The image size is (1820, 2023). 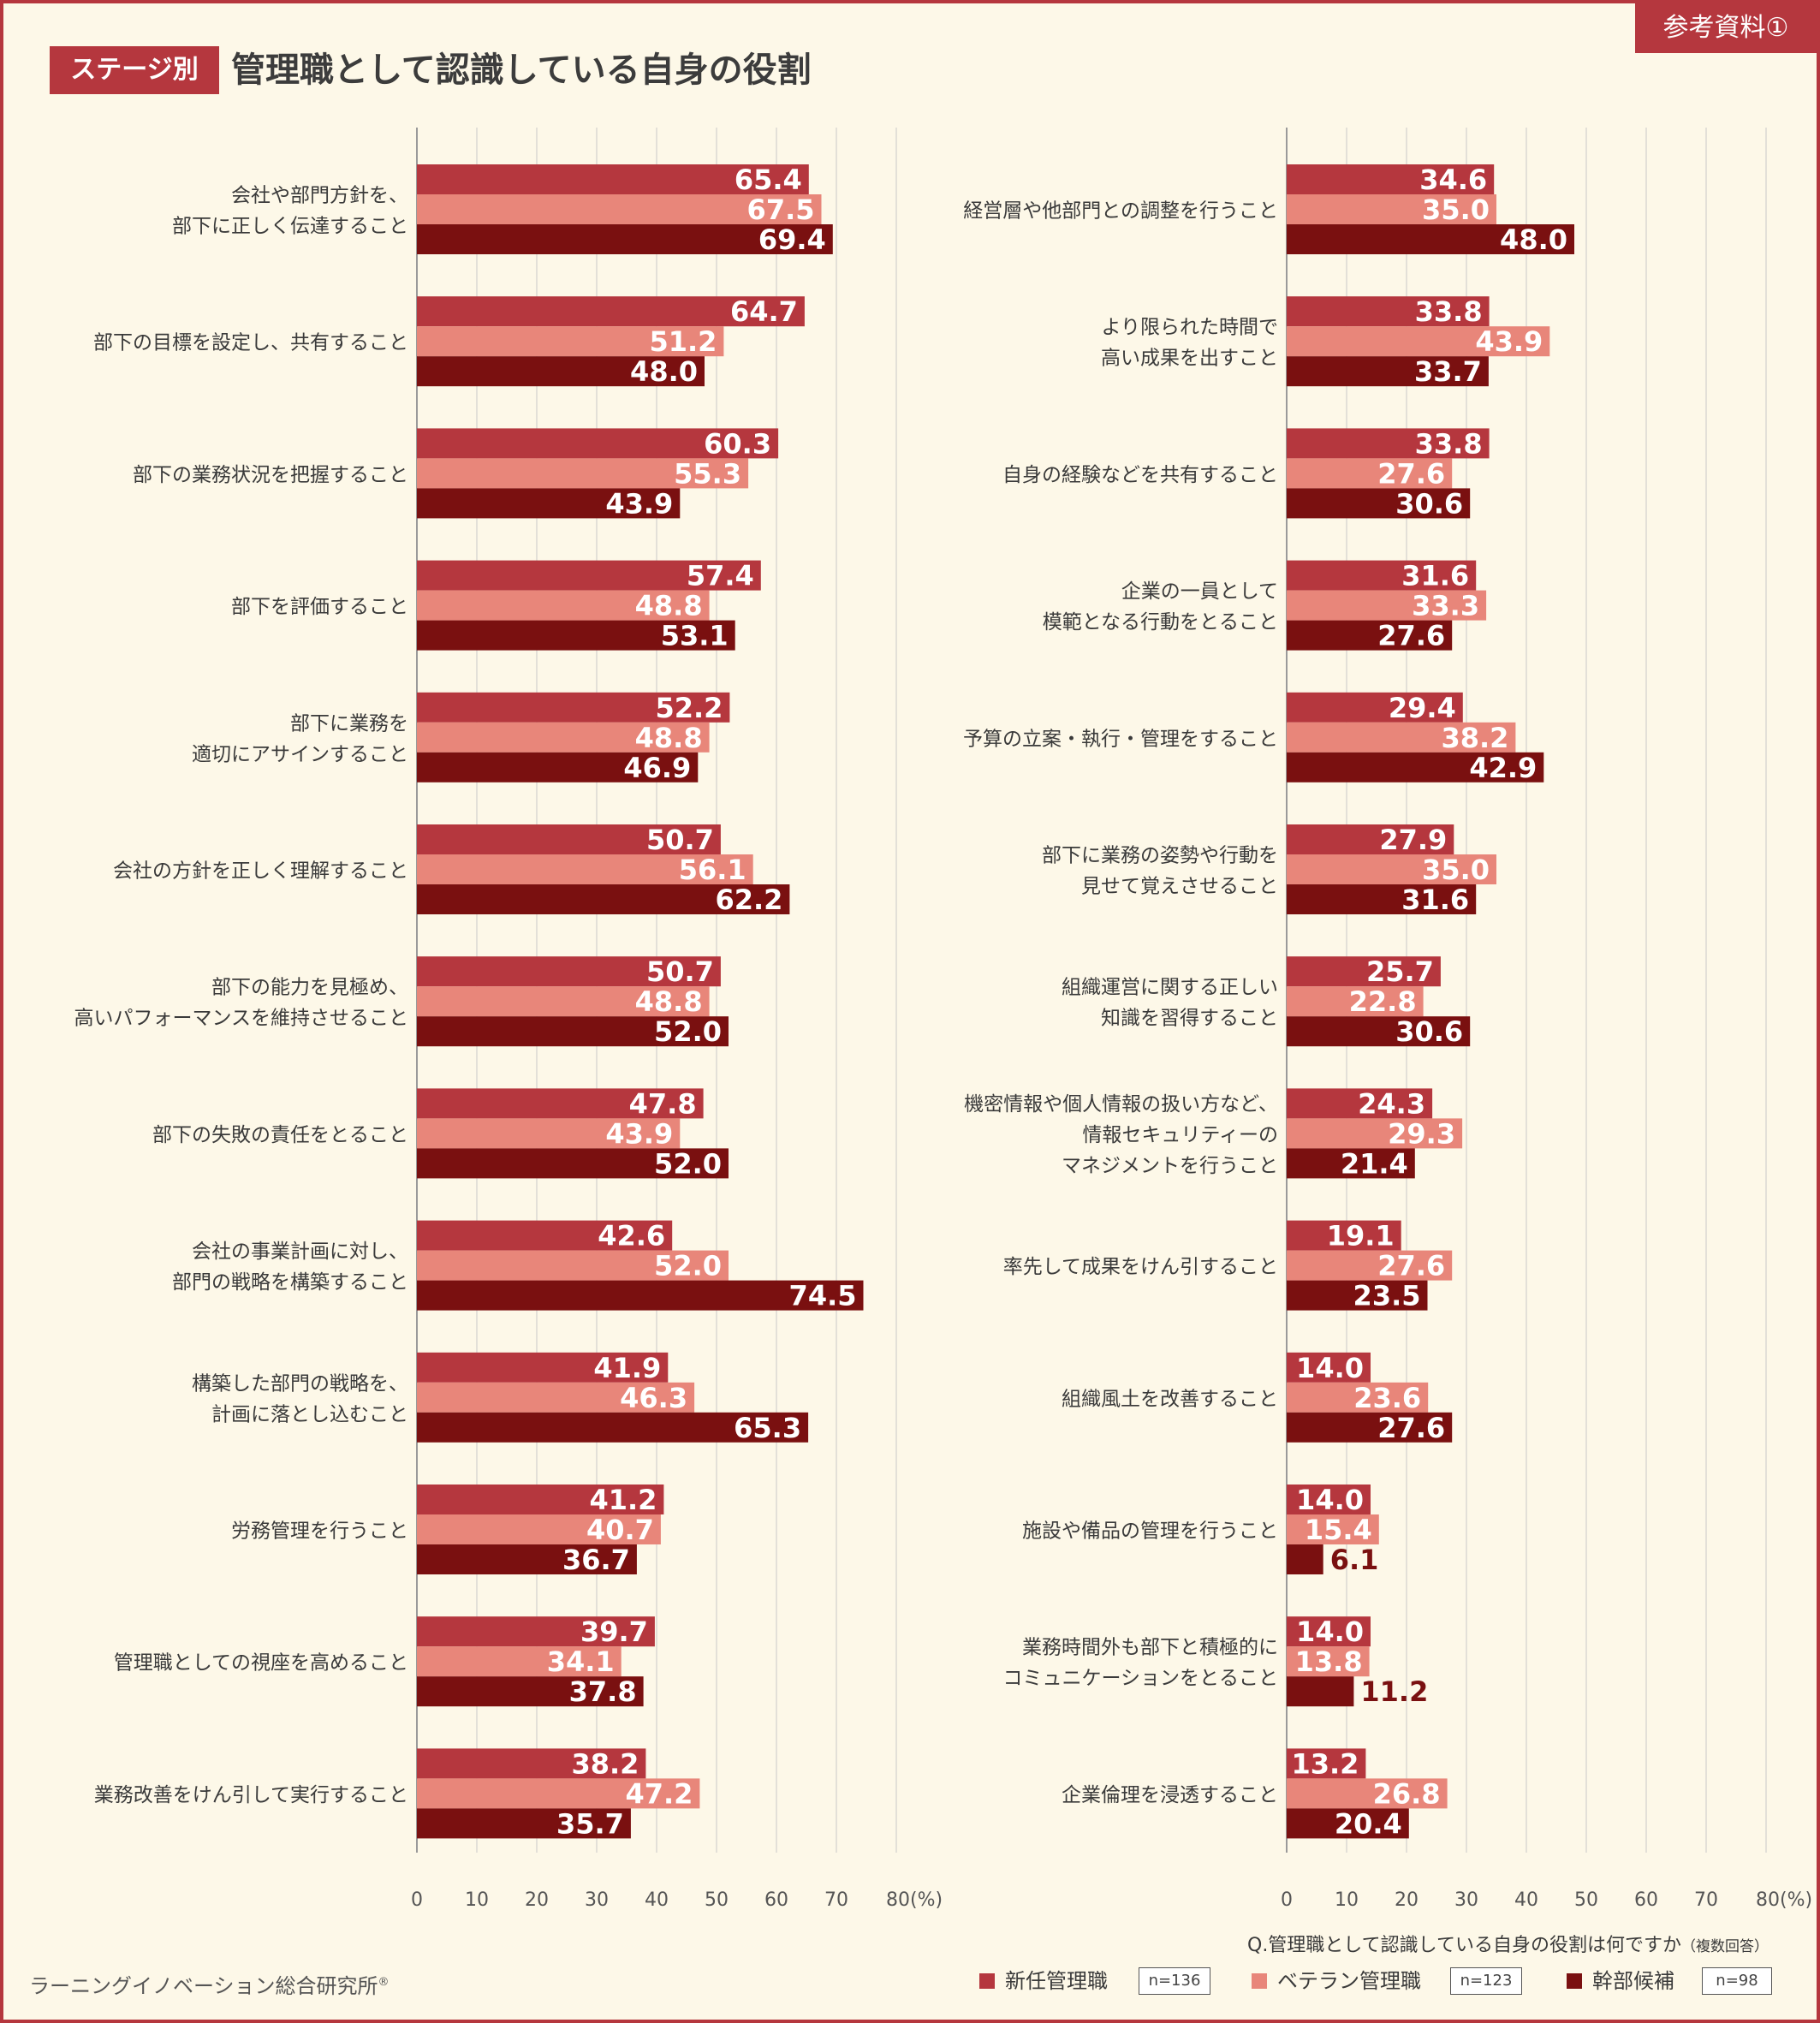 I want to click on left-tick-label: 30, so click(x=597, y=1900).